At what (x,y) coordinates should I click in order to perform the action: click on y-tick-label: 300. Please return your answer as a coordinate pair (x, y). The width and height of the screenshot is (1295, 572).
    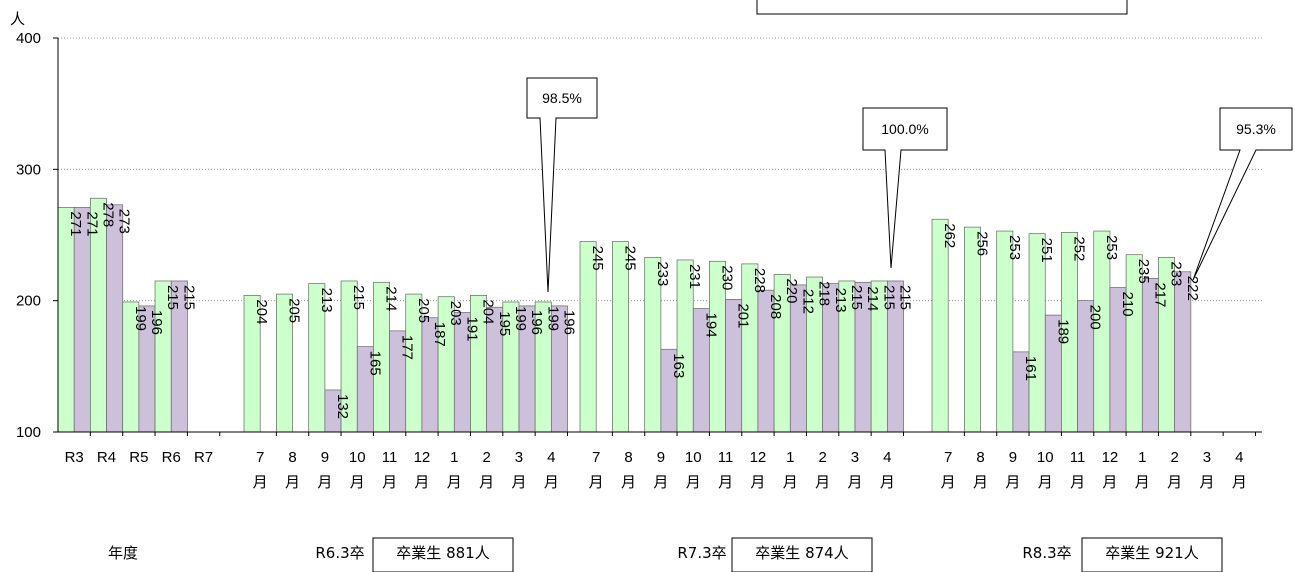
    Looking at the image, I should click on (28, 169).